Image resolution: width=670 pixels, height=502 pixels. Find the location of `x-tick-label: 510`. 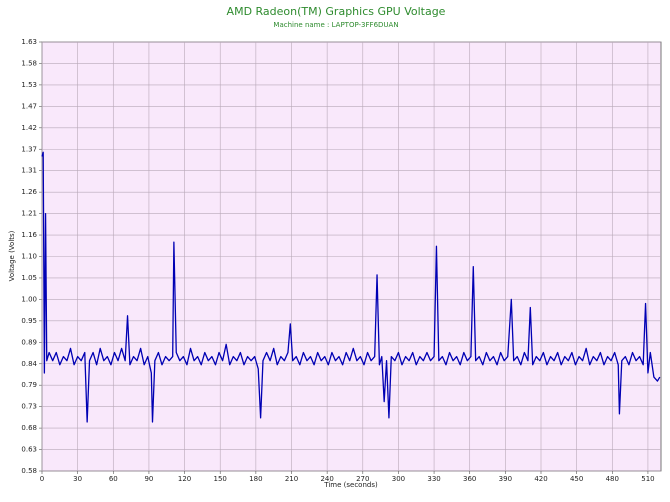

x-tick-label: 510 is located at coordinates (647, 479).